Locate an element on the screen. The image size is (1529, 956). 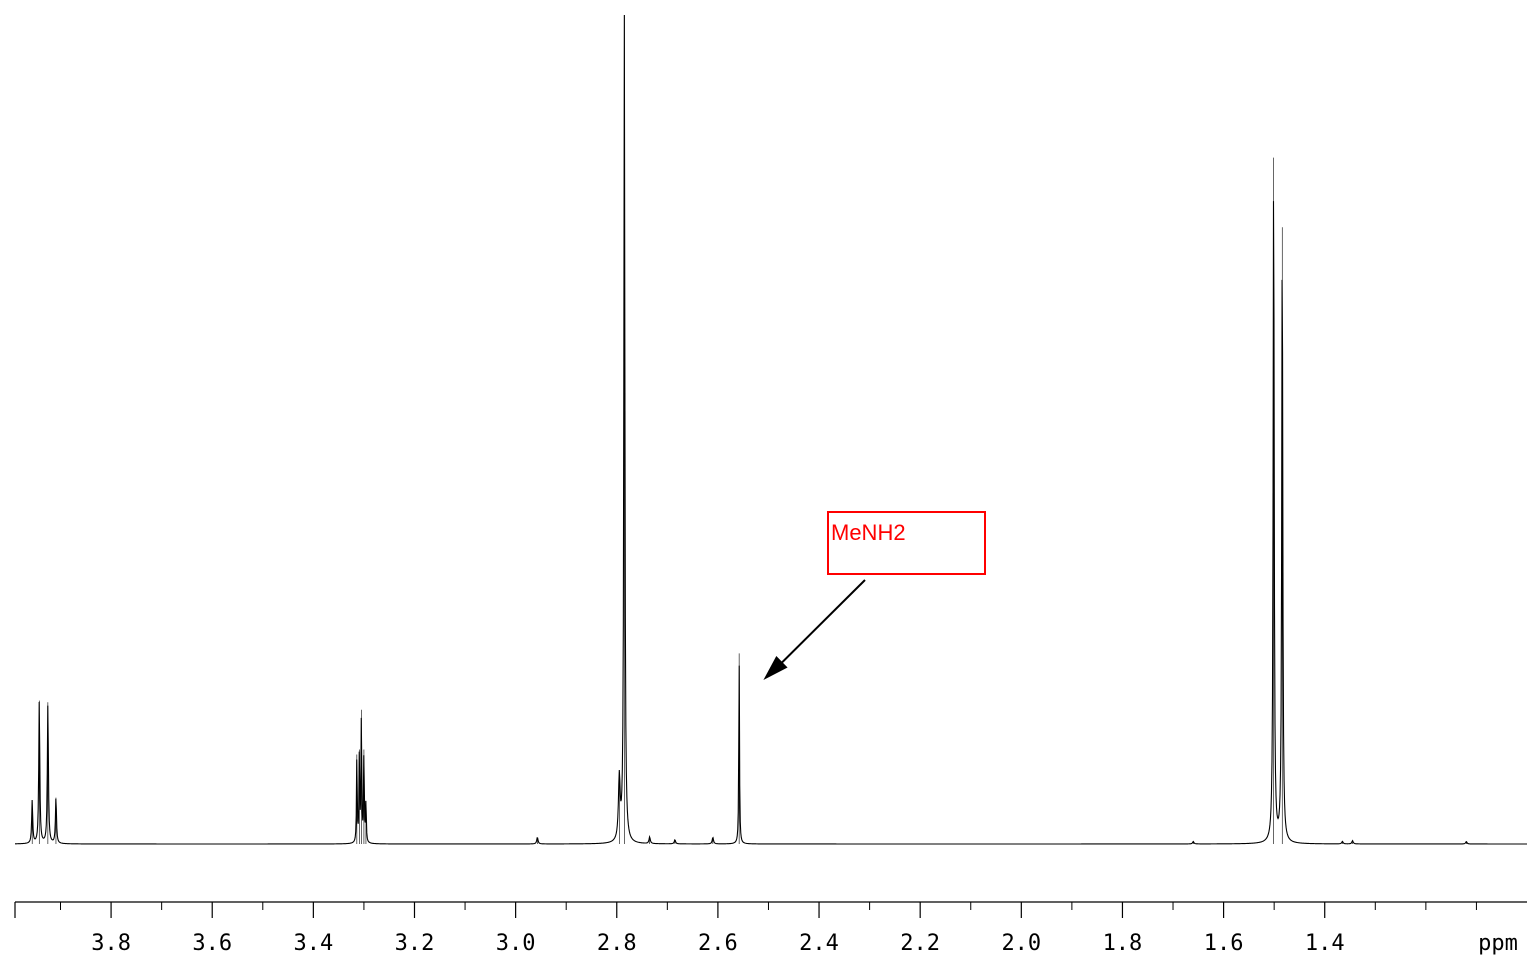
tick-label: 1.8 is located at coordinates (1123, 943).